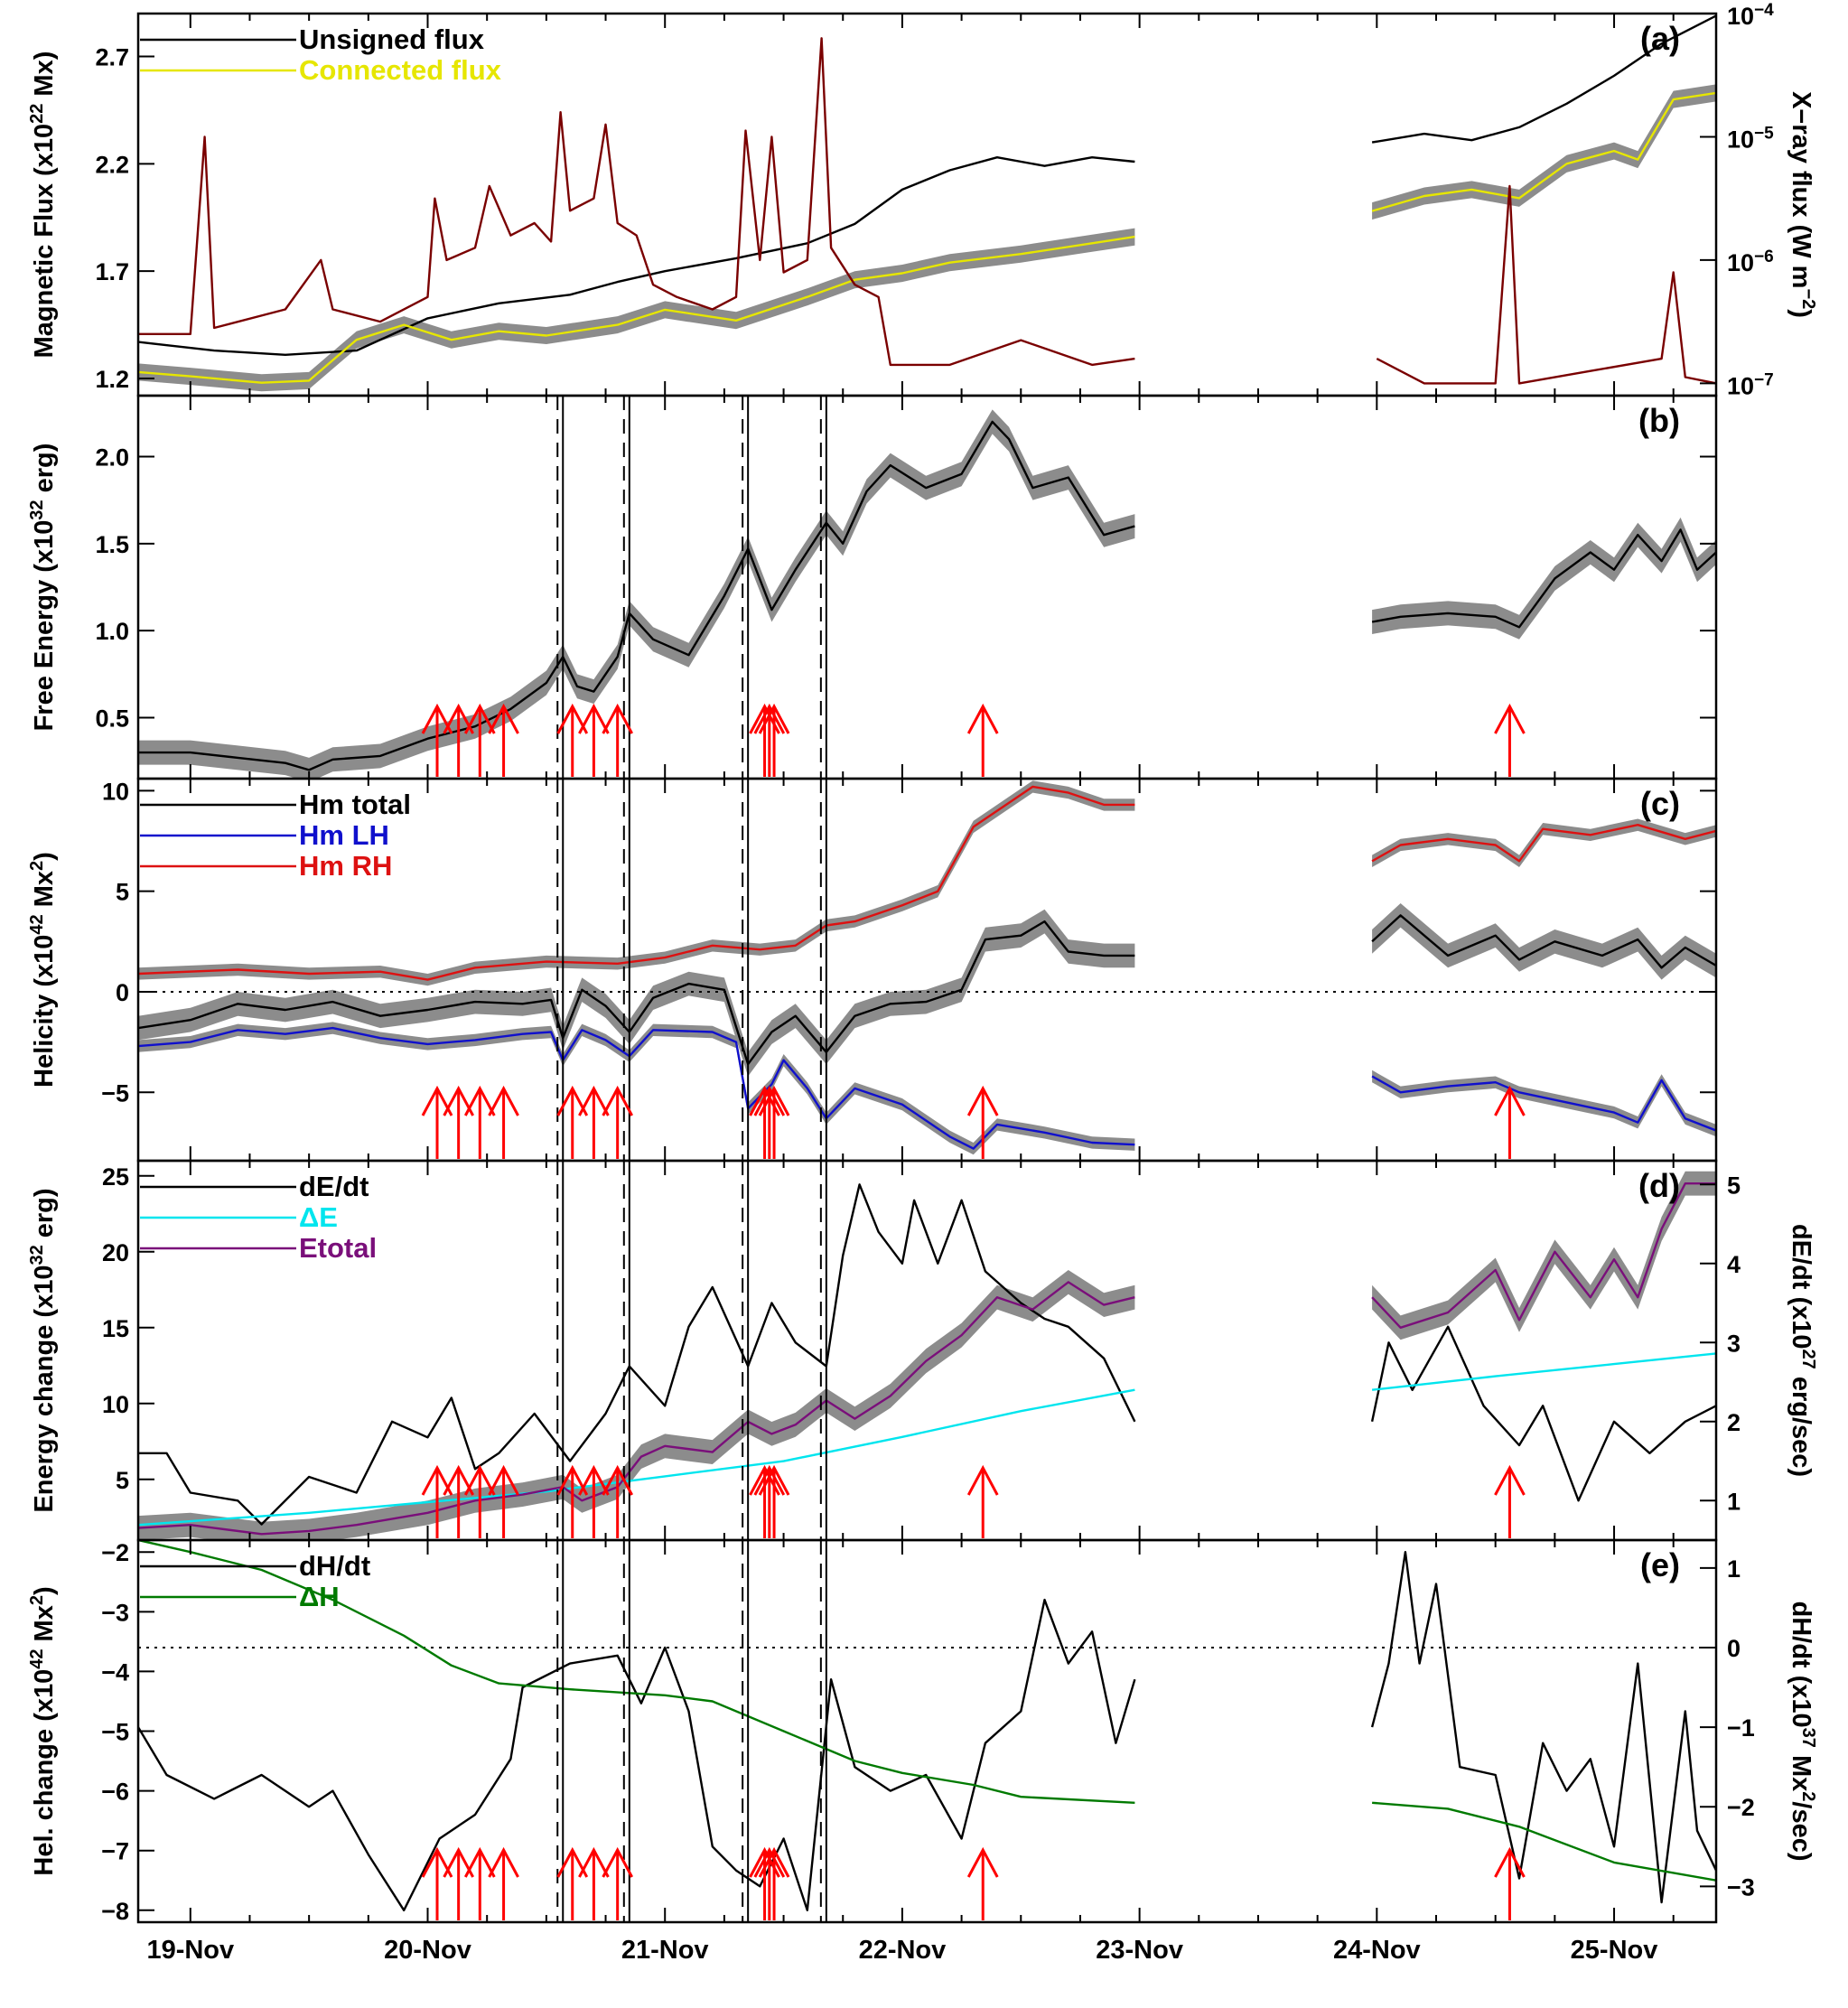 The height and width of the screenshot is (2008, 1848). What do you see at coordinates (115, 1552) in the screenshot?
I see `y-left-tick-label: −2` at bounding box center [115, 1552].